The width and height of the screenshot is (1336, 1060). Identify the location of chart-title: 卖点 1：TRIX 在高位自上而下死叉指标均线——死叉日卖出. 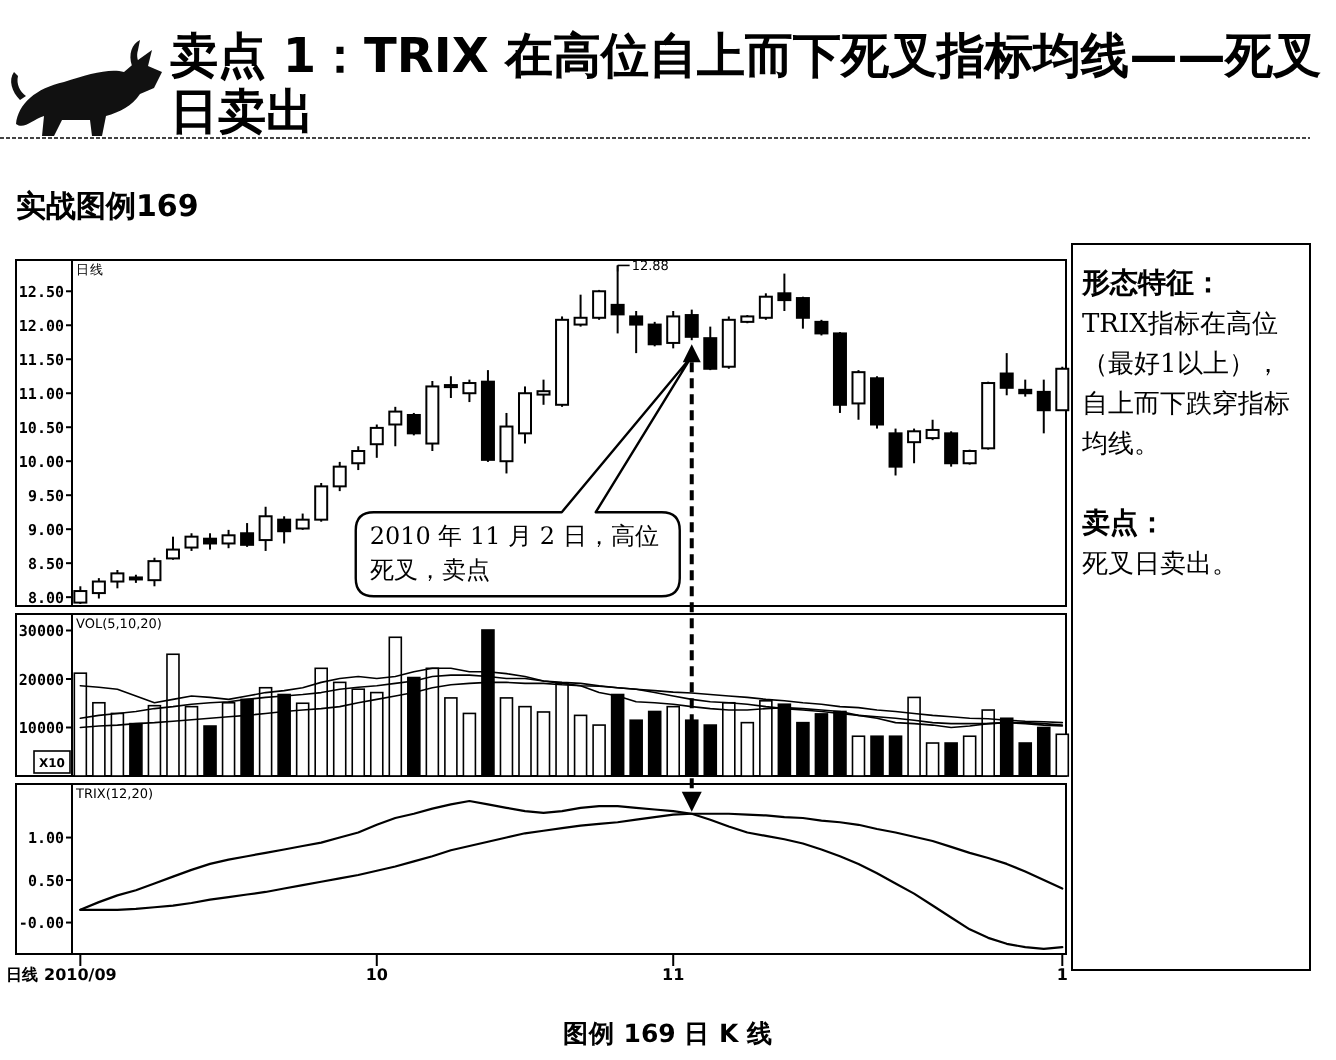
(746, 84).